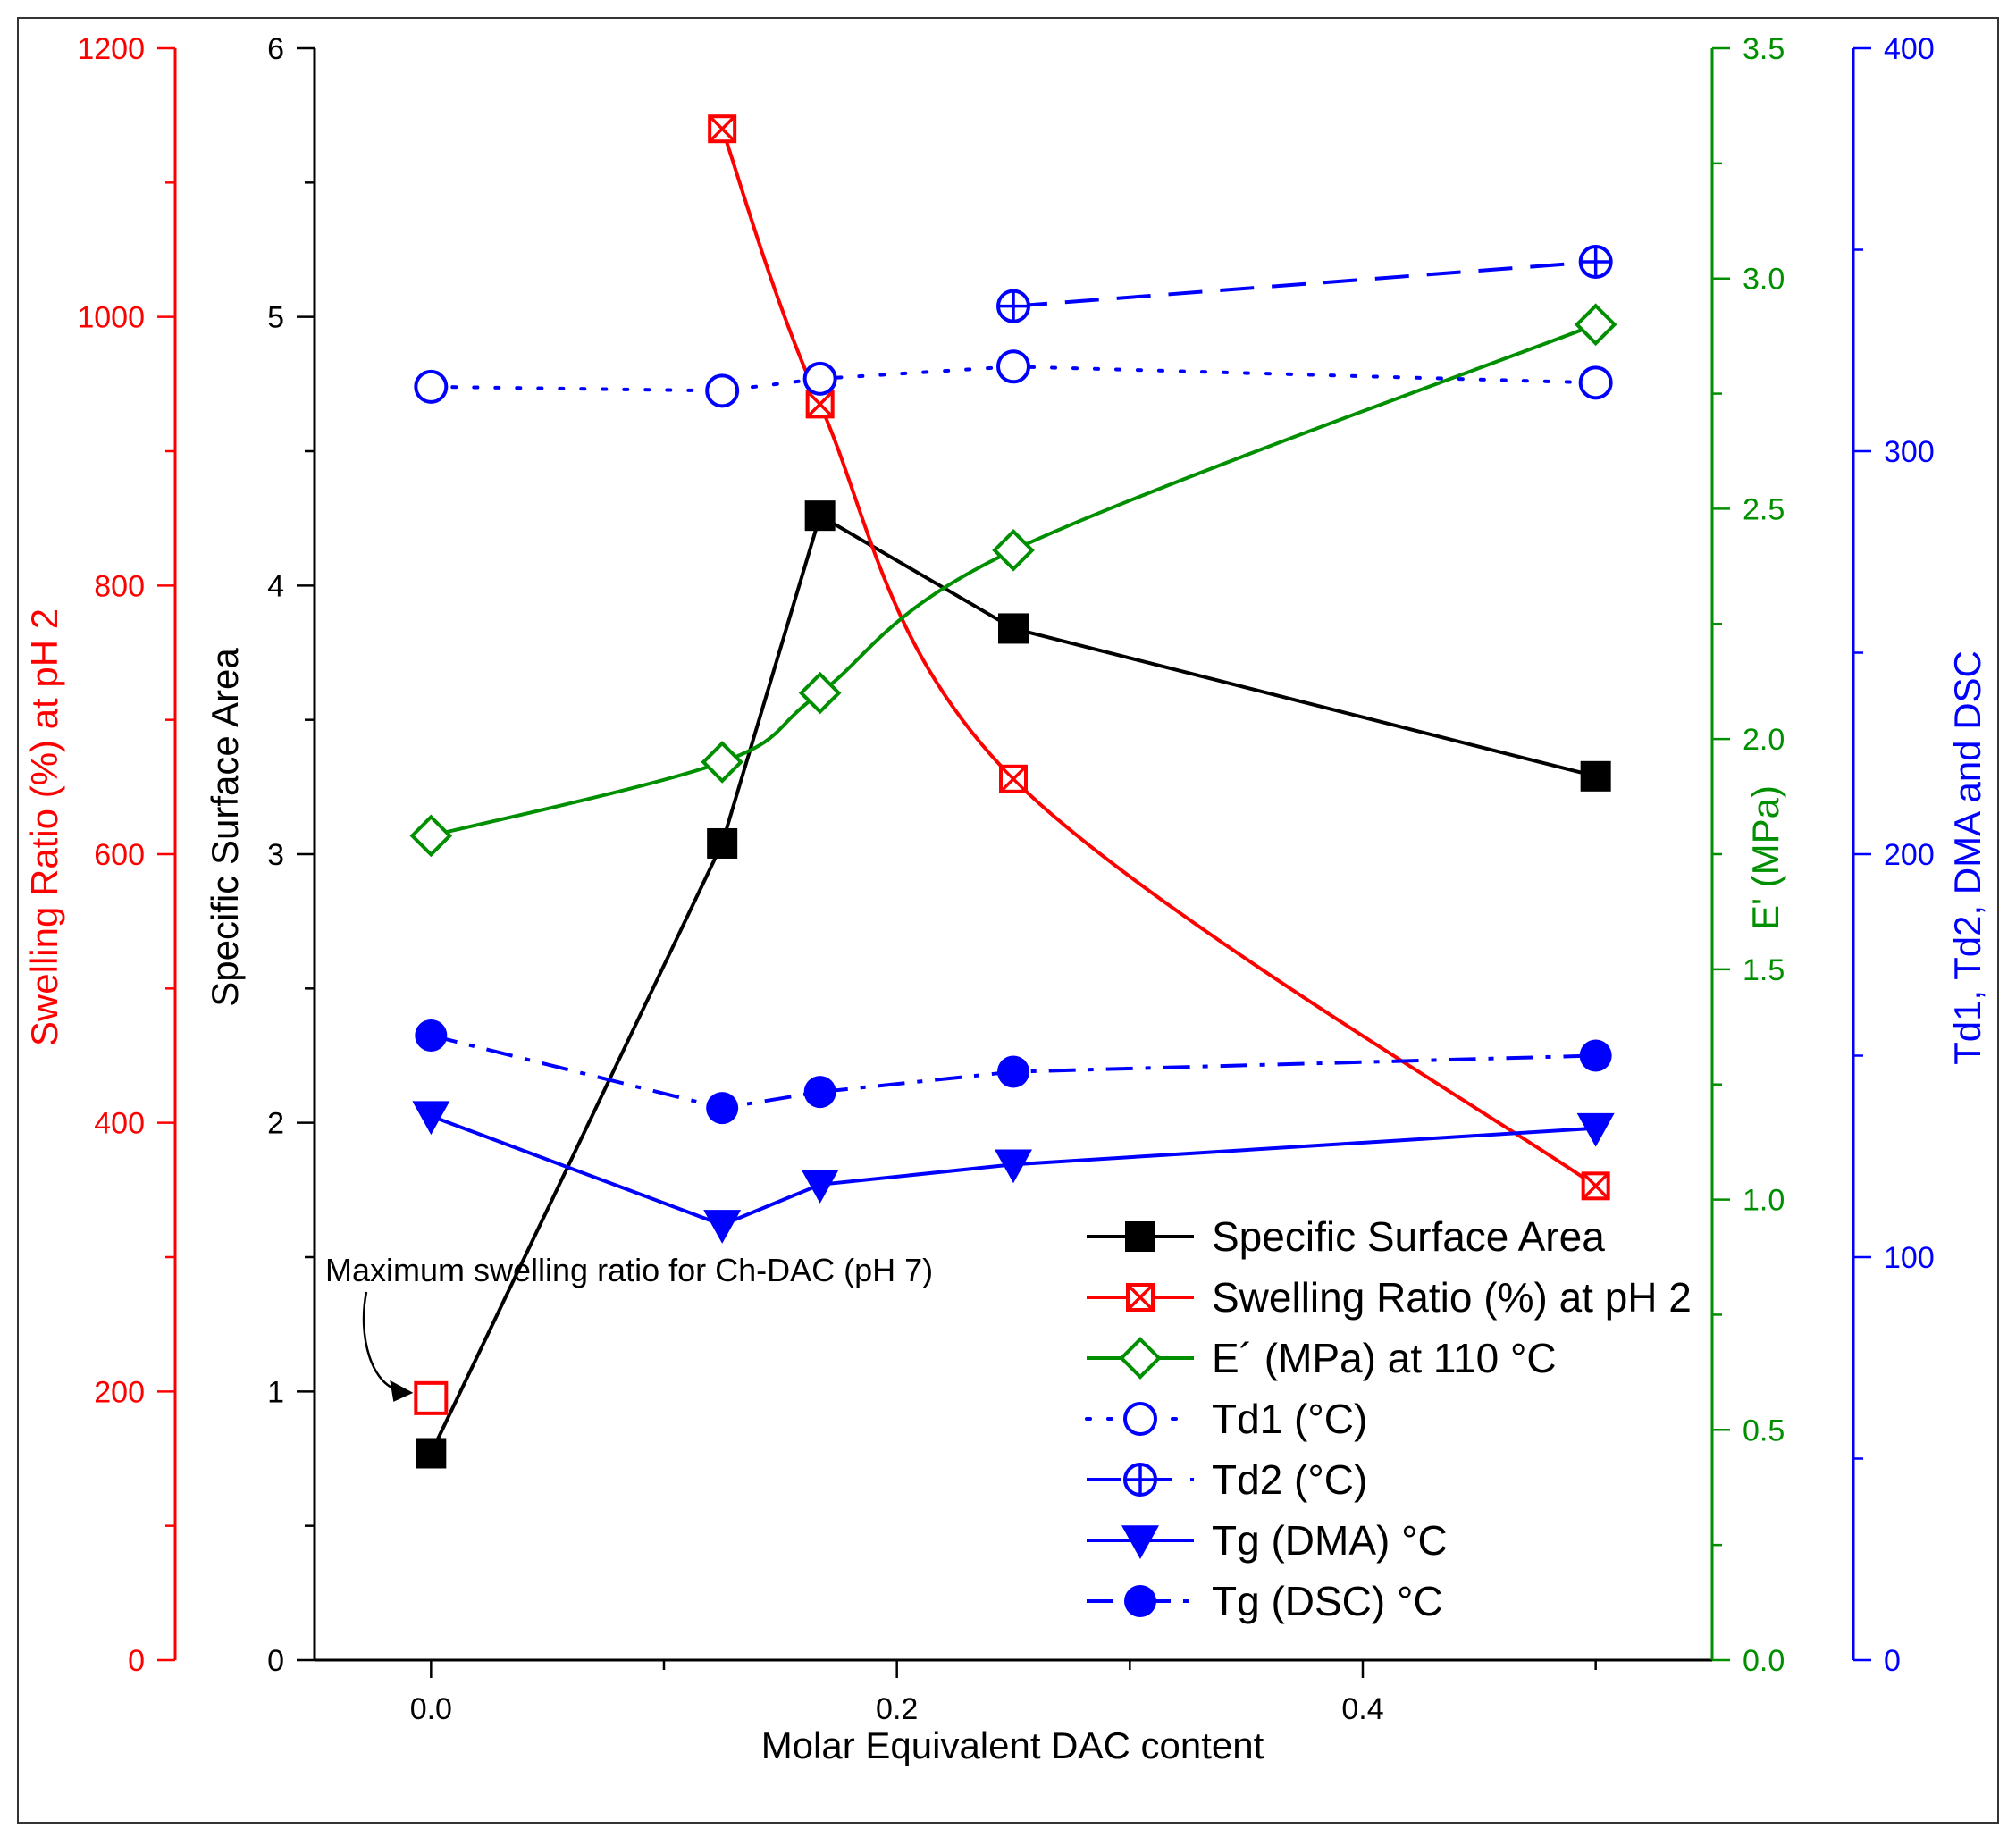  I want to click on series-tg-dsc-c-point-1-shape, so click(722, 1108).